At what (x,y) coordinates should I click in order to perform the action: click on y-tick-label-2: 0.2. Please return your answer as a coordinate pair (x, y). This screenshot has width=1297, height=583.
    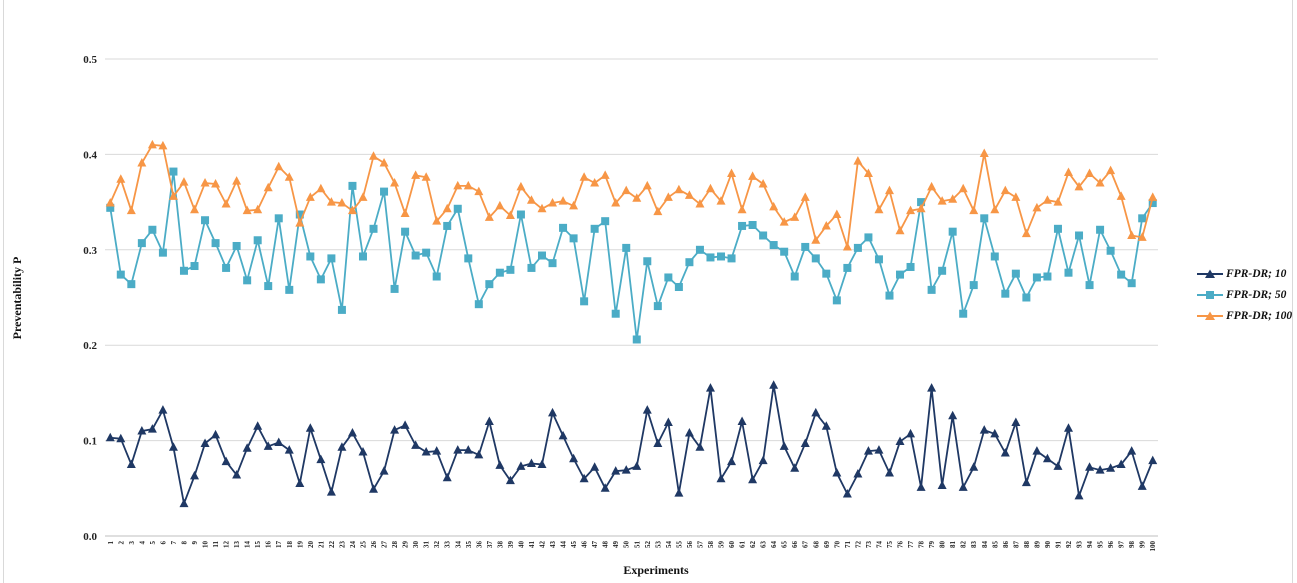
    Looking at the image, I should click on (90, 346).